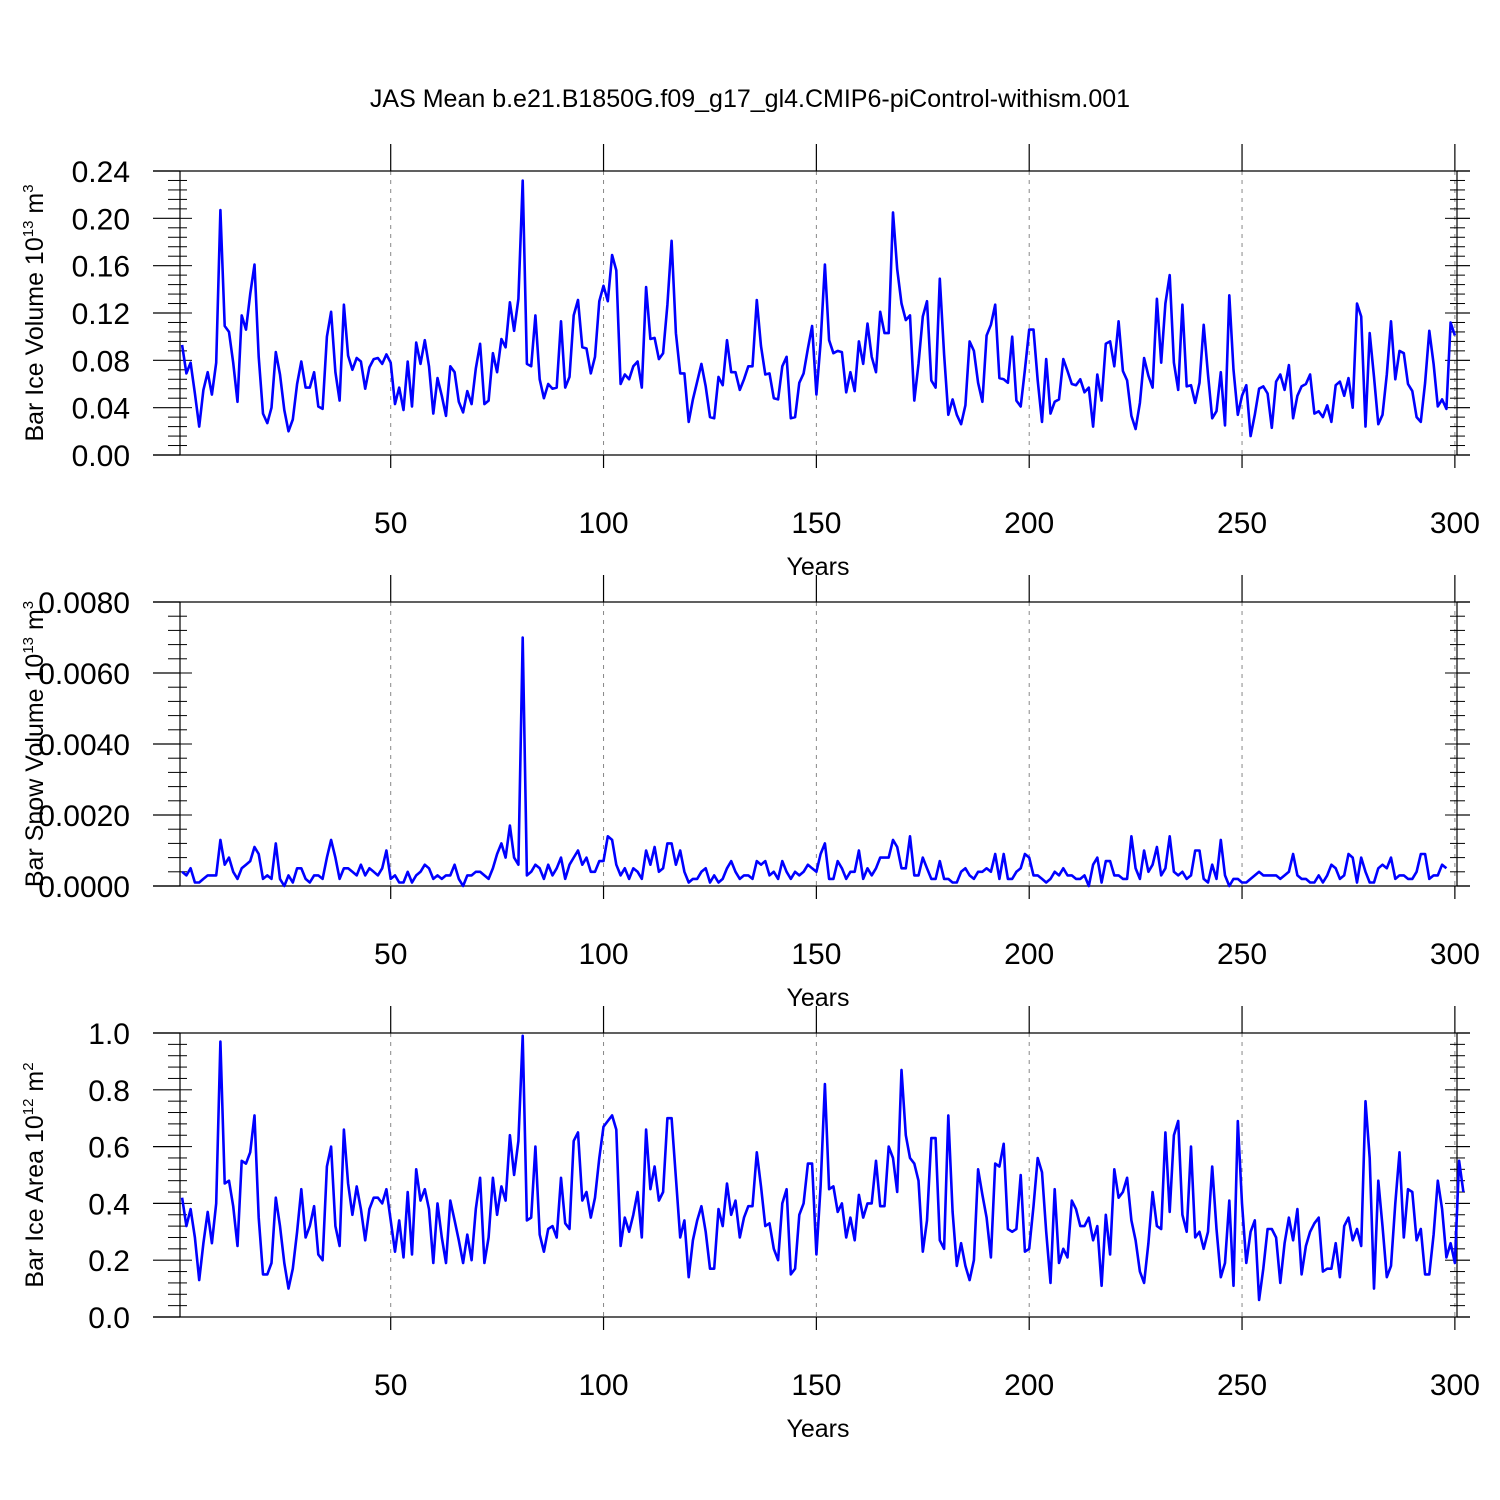  Describe the element at coordinates (34, 744) in the screenshot. I see `y-axis-label: Bar Snow Volume 1013 m3` at that location.